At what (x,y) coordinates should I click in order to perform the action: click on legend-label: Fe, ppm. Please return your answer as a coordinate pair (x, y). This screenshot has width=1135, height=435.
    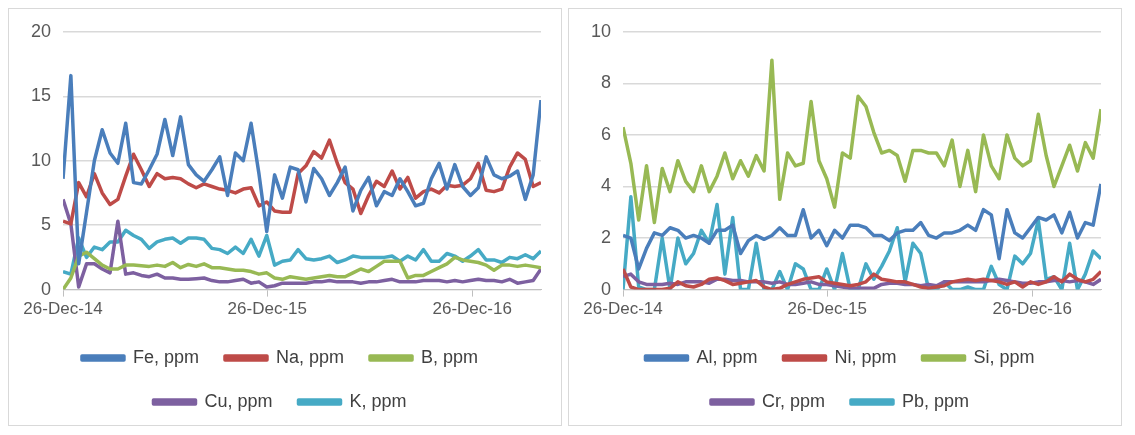
    Looking at the image, I should click on (165, 356).